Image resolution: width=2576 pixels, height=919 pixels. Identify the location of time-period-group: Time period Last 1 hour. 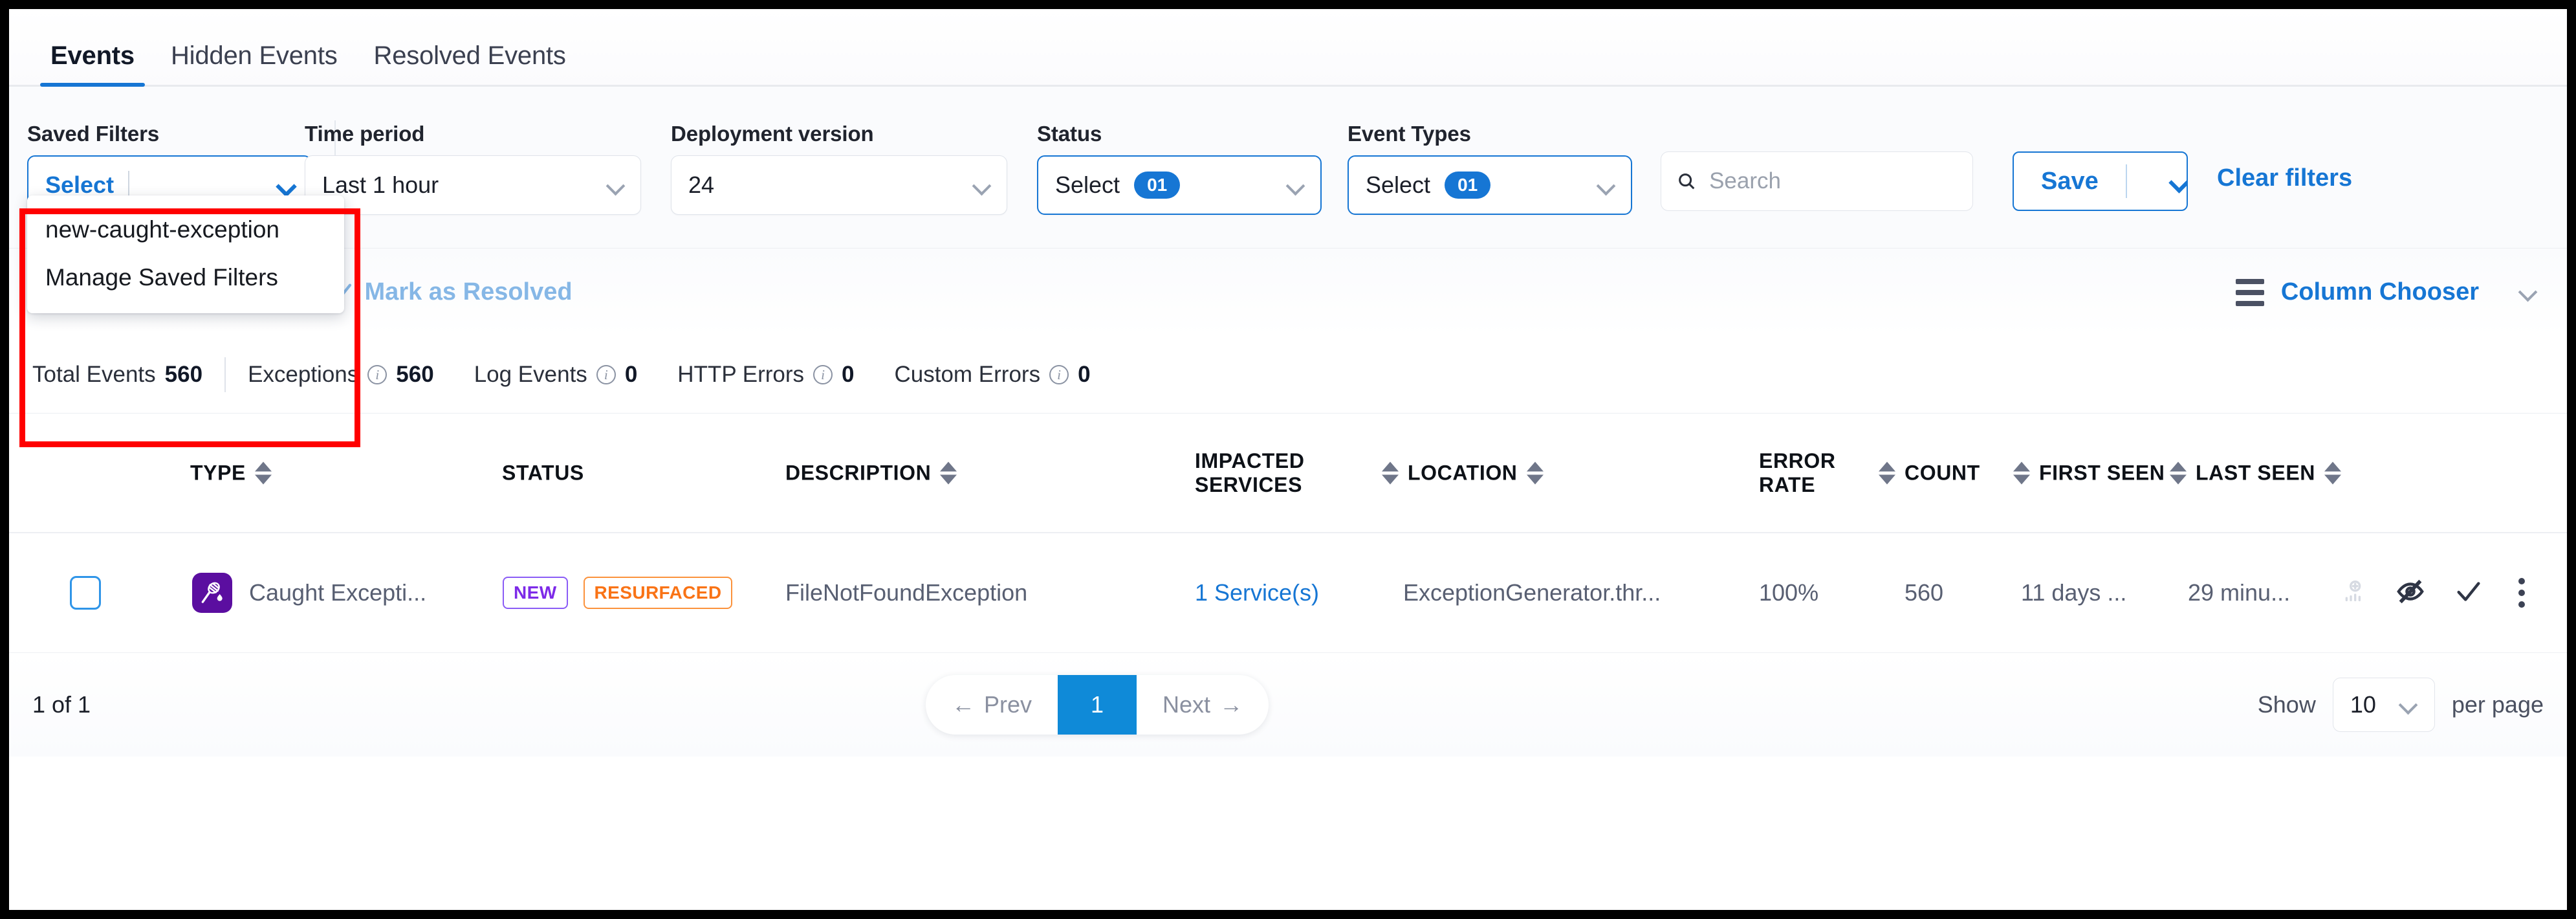
(473, 169).